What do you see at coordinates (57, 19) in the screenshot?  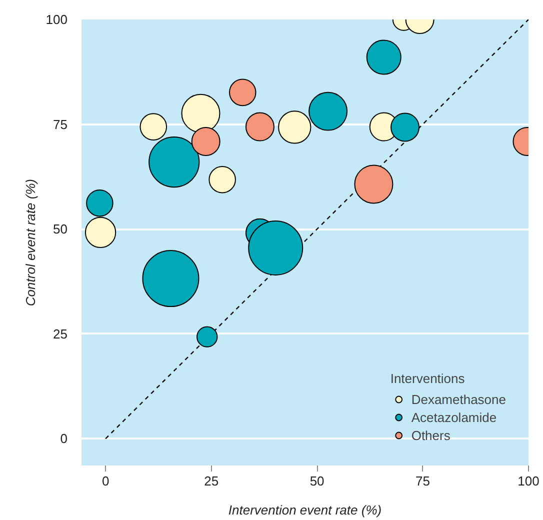 I see `y-tick-label: 100` at bounding box center [57, 19].